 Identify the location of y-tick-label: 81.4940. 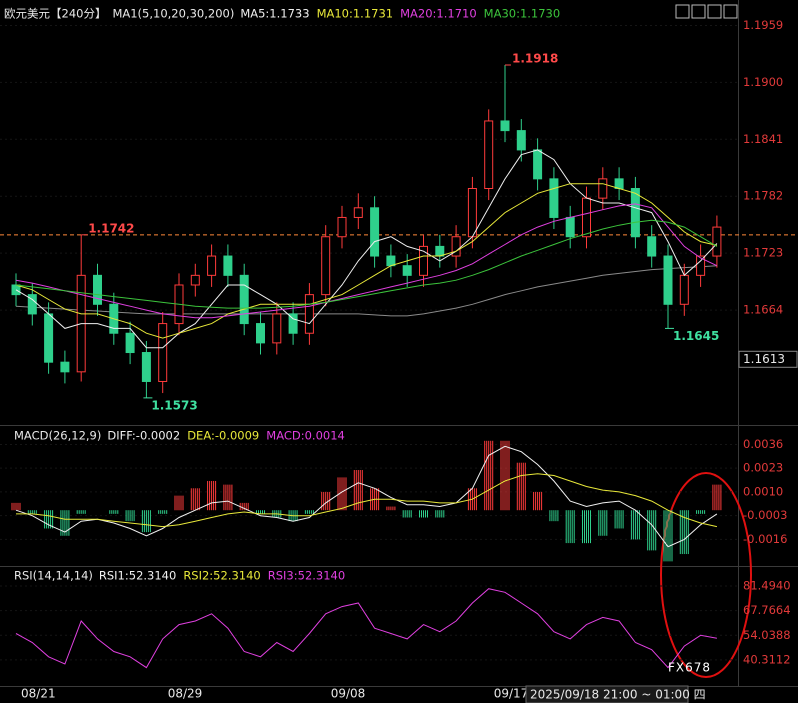
(767, 586).